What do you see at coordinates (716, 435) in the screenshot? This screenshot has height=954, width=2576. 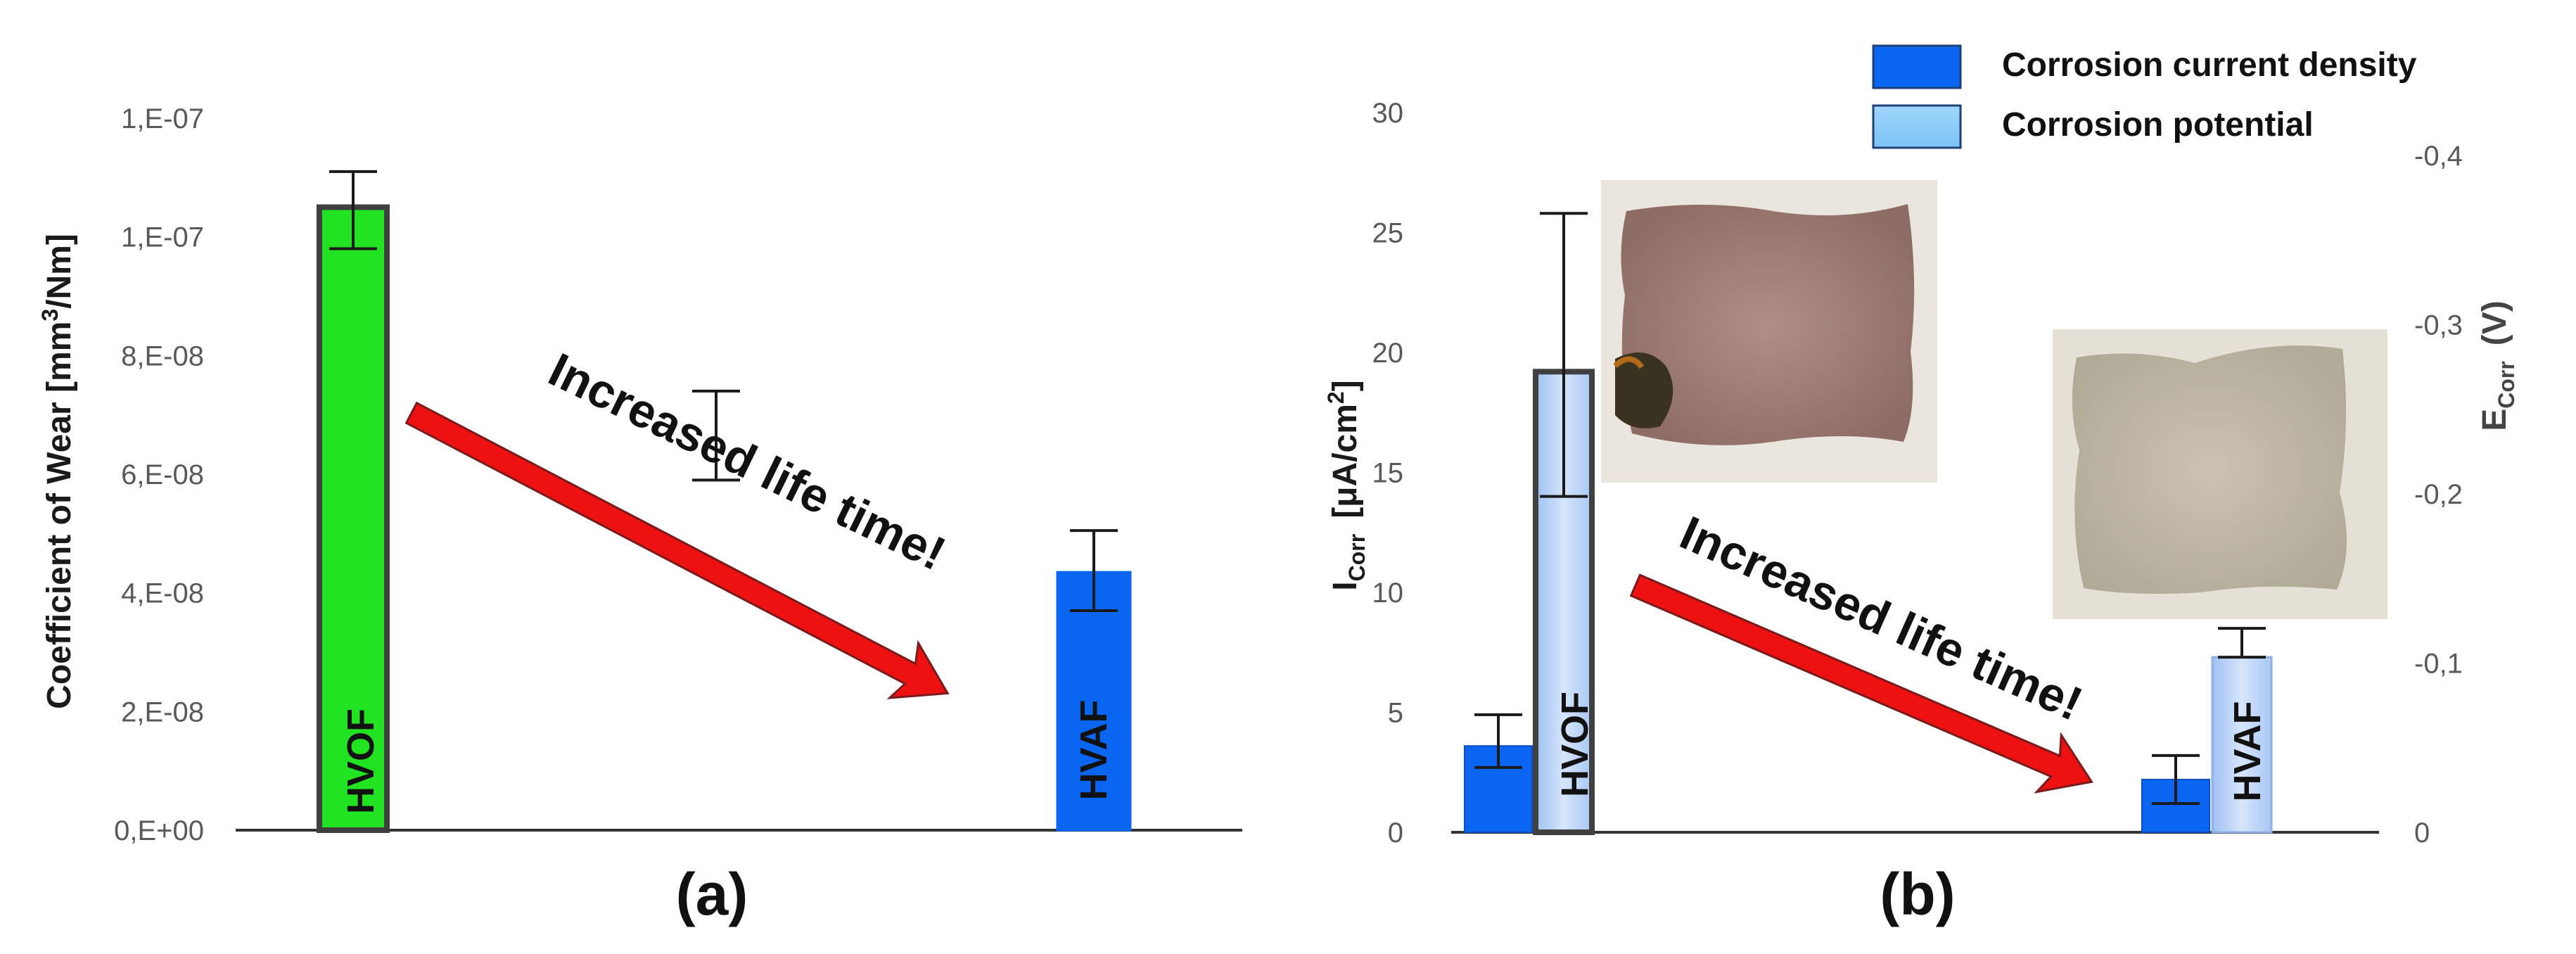 I see `stray-error-bar` at bounding box center [716, 435].